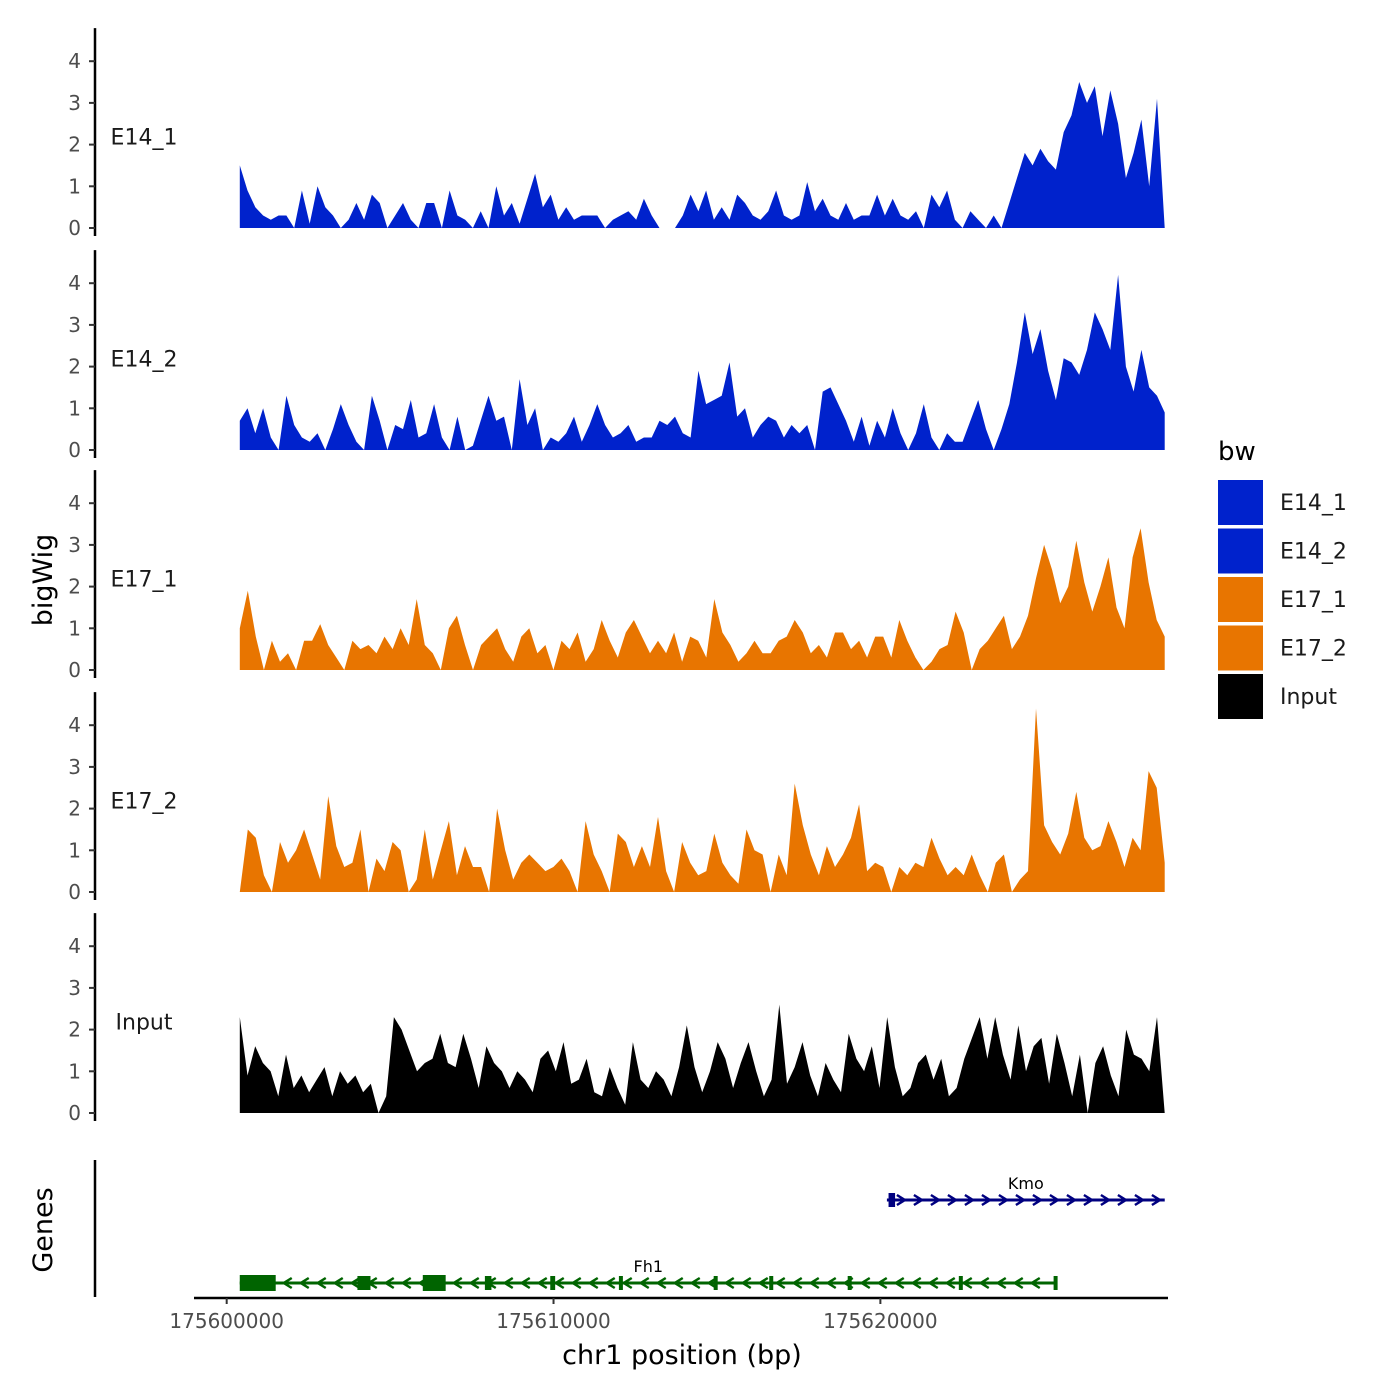 The height and width of the screenshot is (1400, 1400). Describe the element at coordinates (1026, 1183) in the screenshot. I see `gene-label: Kmo` at that location.